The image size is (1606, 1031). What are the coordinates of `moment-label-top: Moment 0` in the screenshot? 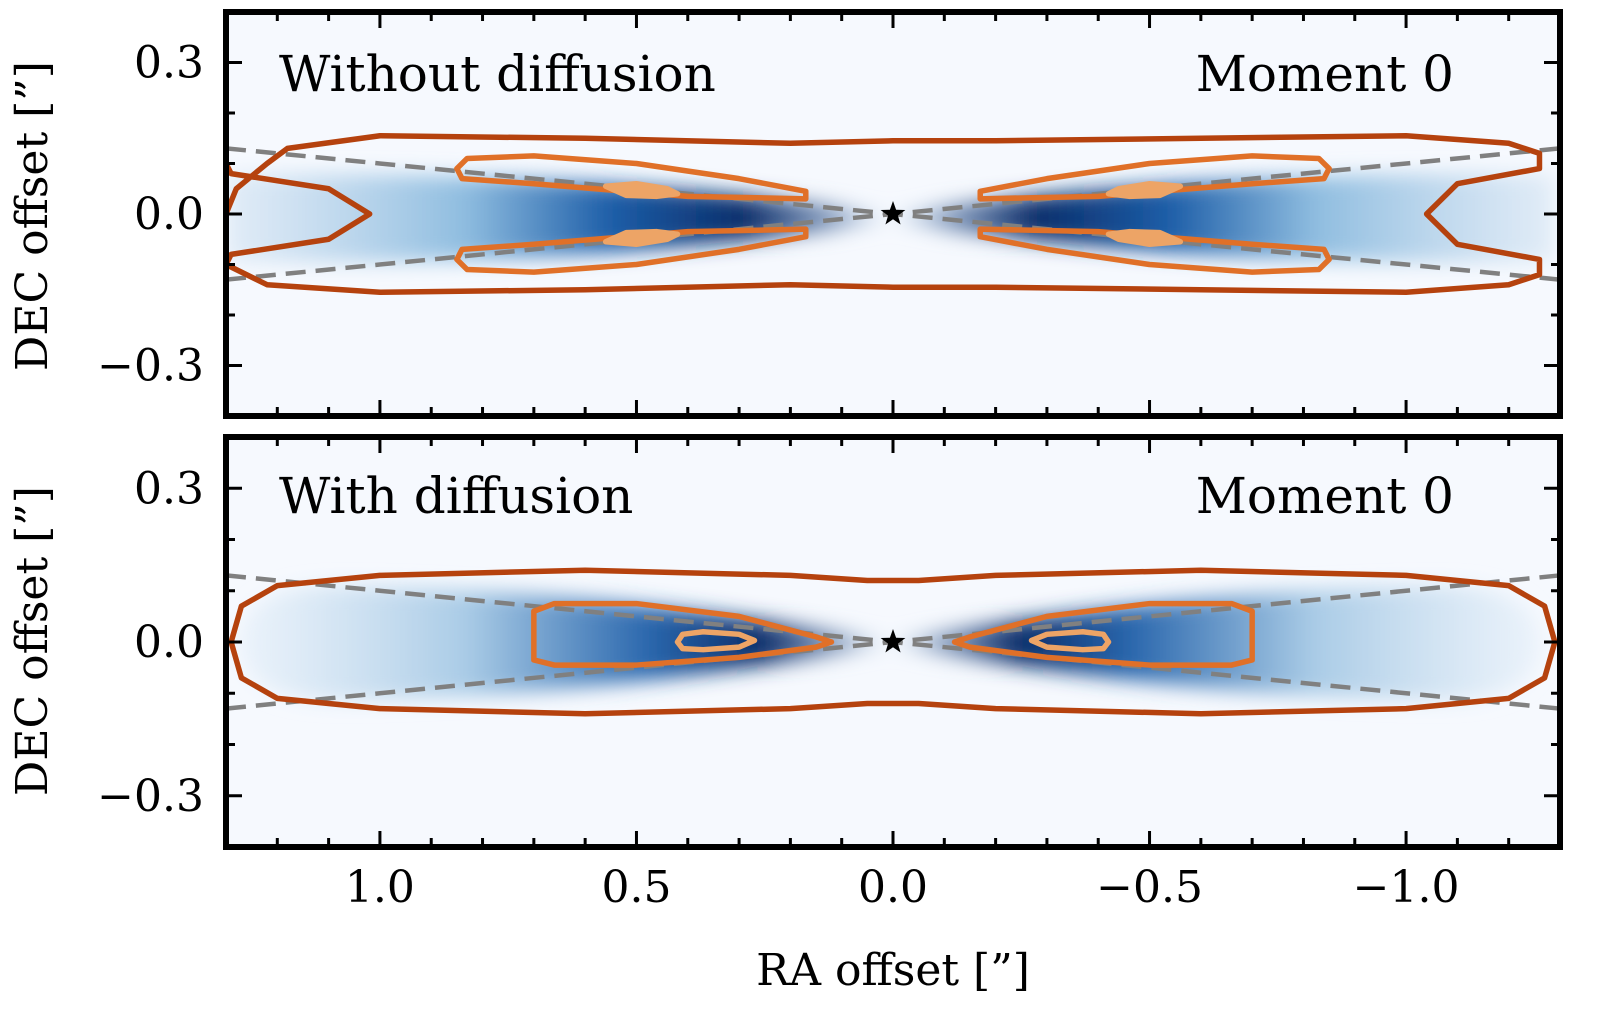 It's located at (1325, 74).